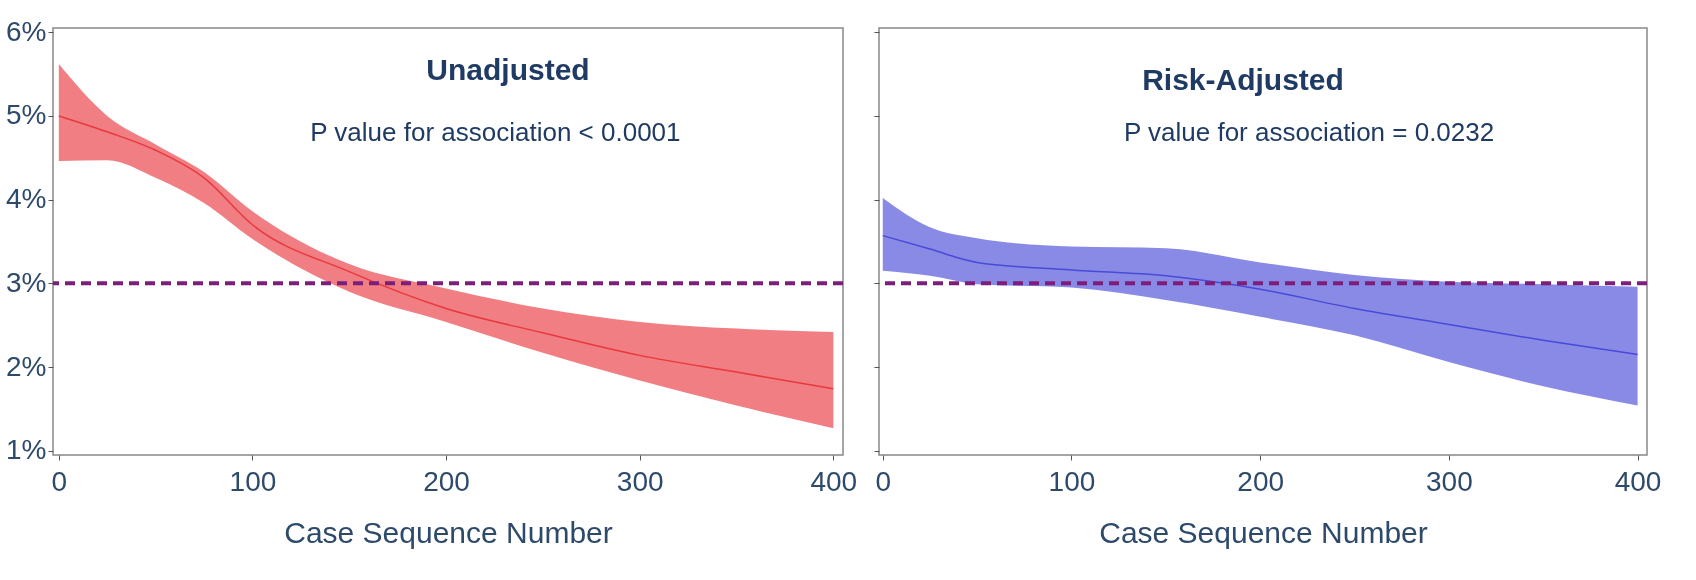 The image size is (1696, 580). I want to click on annotation: P value for association = 0.0232, so click(1309, 132).